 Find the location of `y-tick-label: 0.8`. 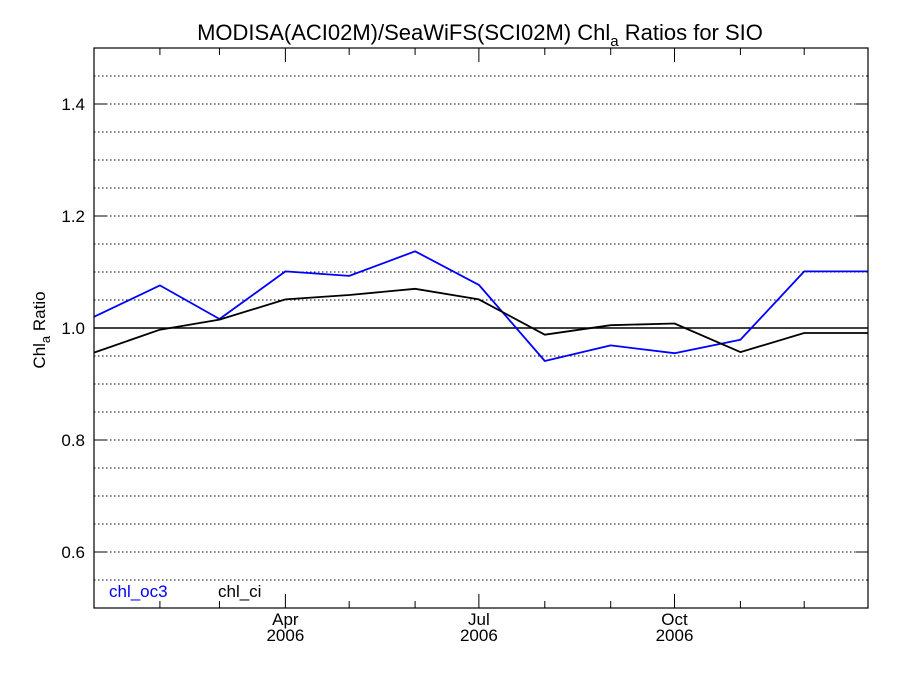

y-tick-label: 0.8 is located at coordinates (73, 440).